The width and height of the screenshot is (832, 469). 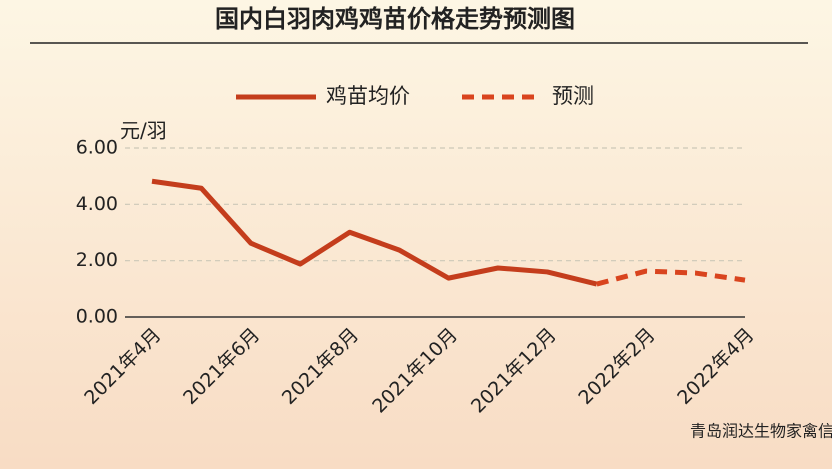 I want to click on y-tick-label: 0.00, so click(x=97, y=317).